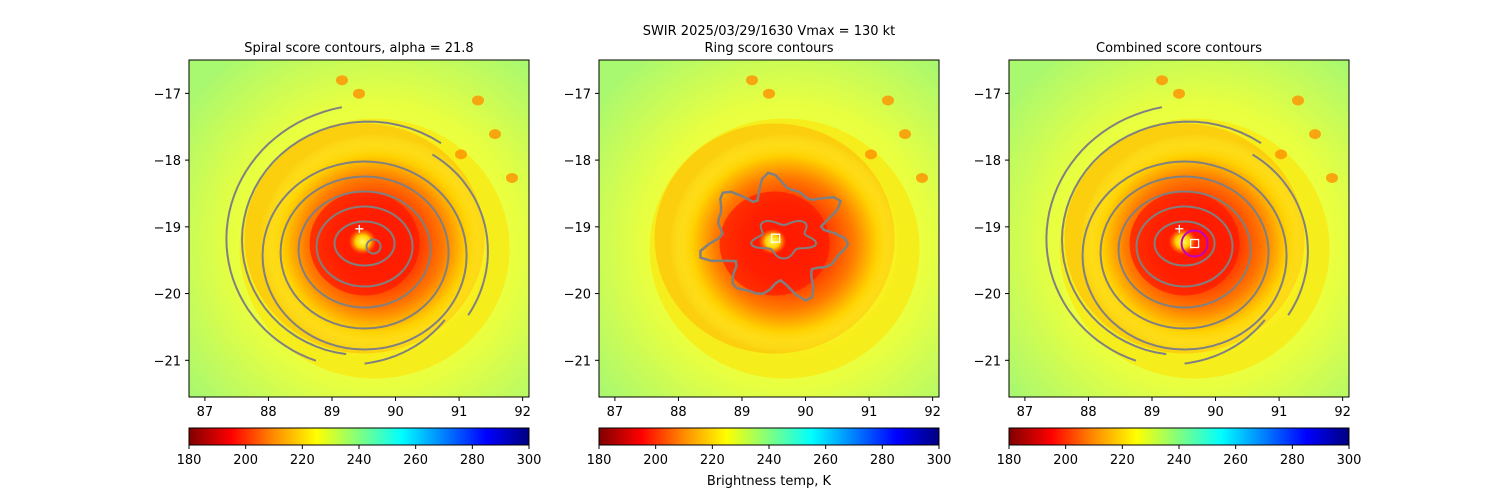 This screenshot has height=500, width=1500. I want to click on first-guess-marker, so click(359, 228).